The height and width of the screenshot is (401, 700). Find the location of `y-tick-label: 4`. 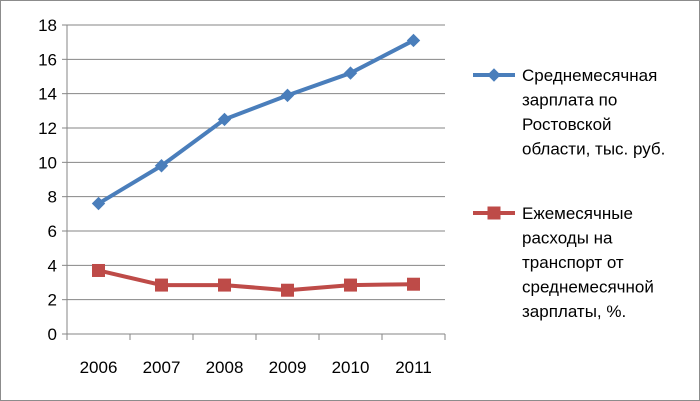

y-tick-label: 4 is located at coordinates (52, 265).